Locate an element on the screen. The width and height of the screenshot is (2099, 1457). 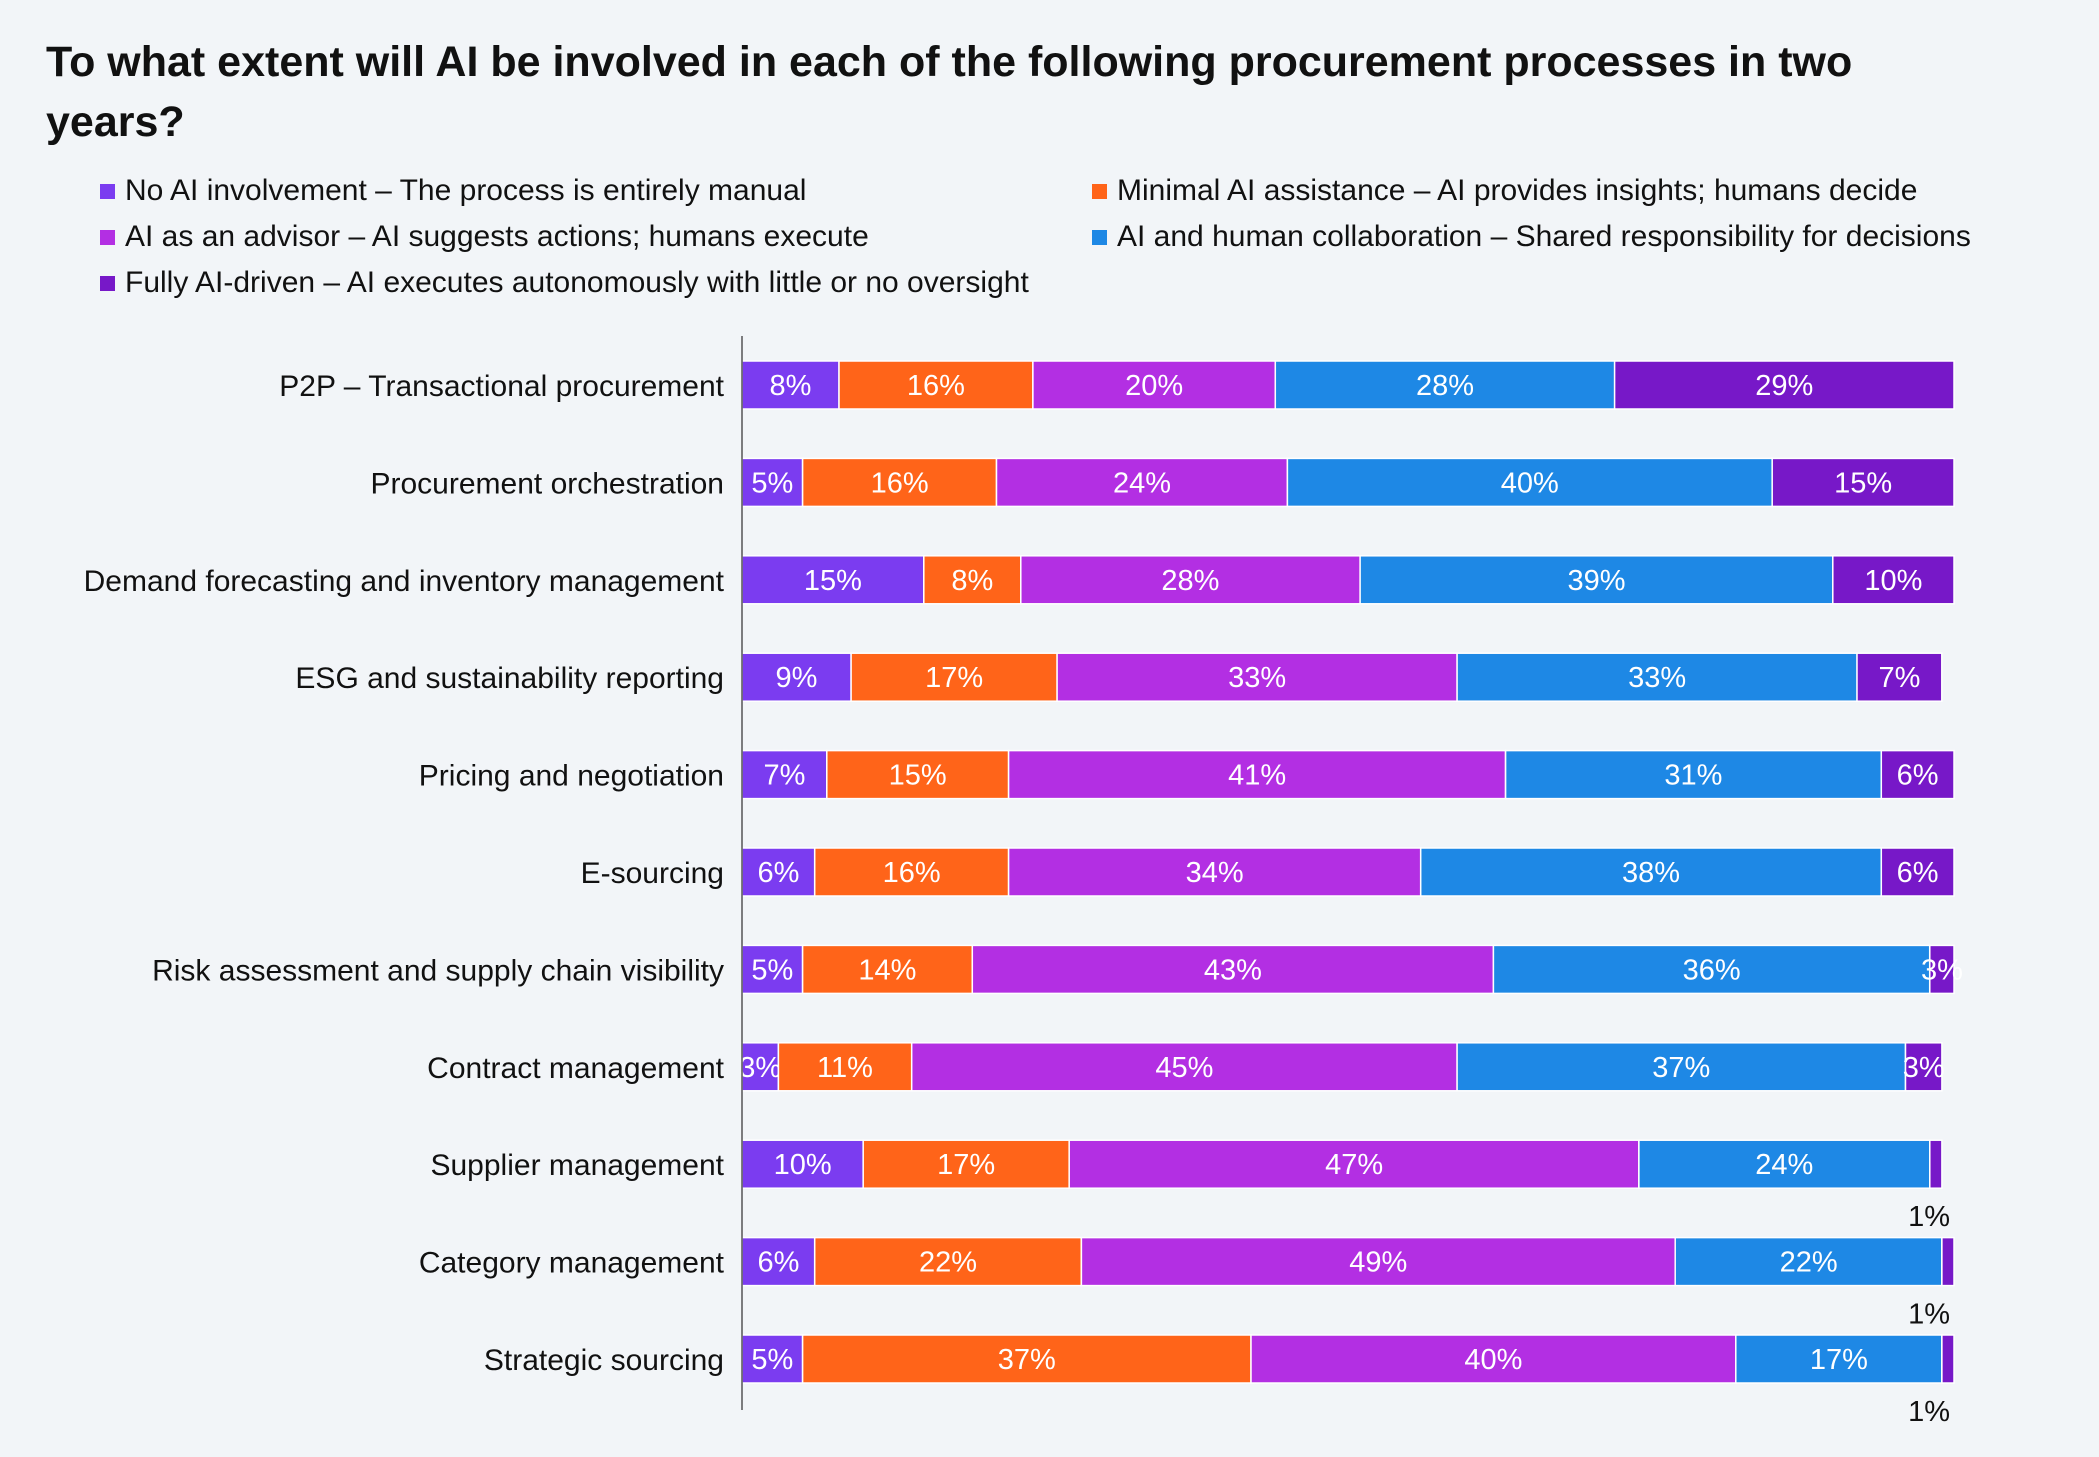
data-label: 29% is located at coordinates (1784, 386).